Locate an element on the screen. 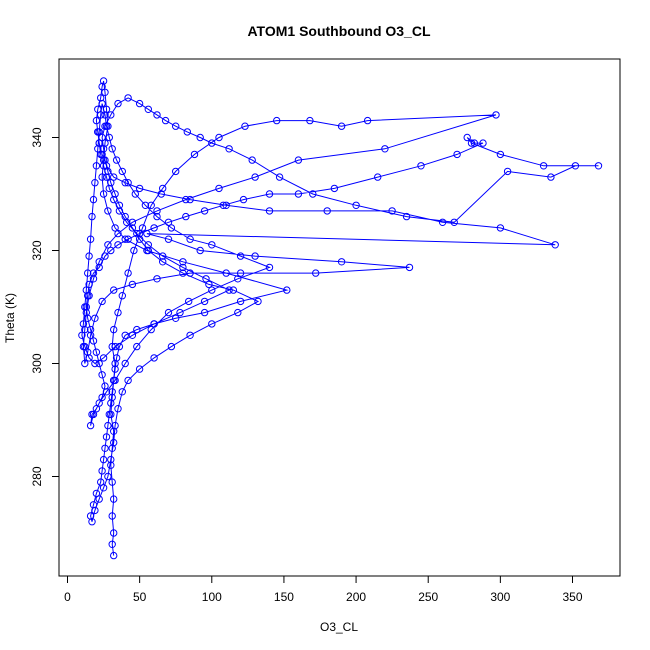 The height and width of the screenshot is (650, 650). y-tick-label: 280 is located at coordinates (37, 476).